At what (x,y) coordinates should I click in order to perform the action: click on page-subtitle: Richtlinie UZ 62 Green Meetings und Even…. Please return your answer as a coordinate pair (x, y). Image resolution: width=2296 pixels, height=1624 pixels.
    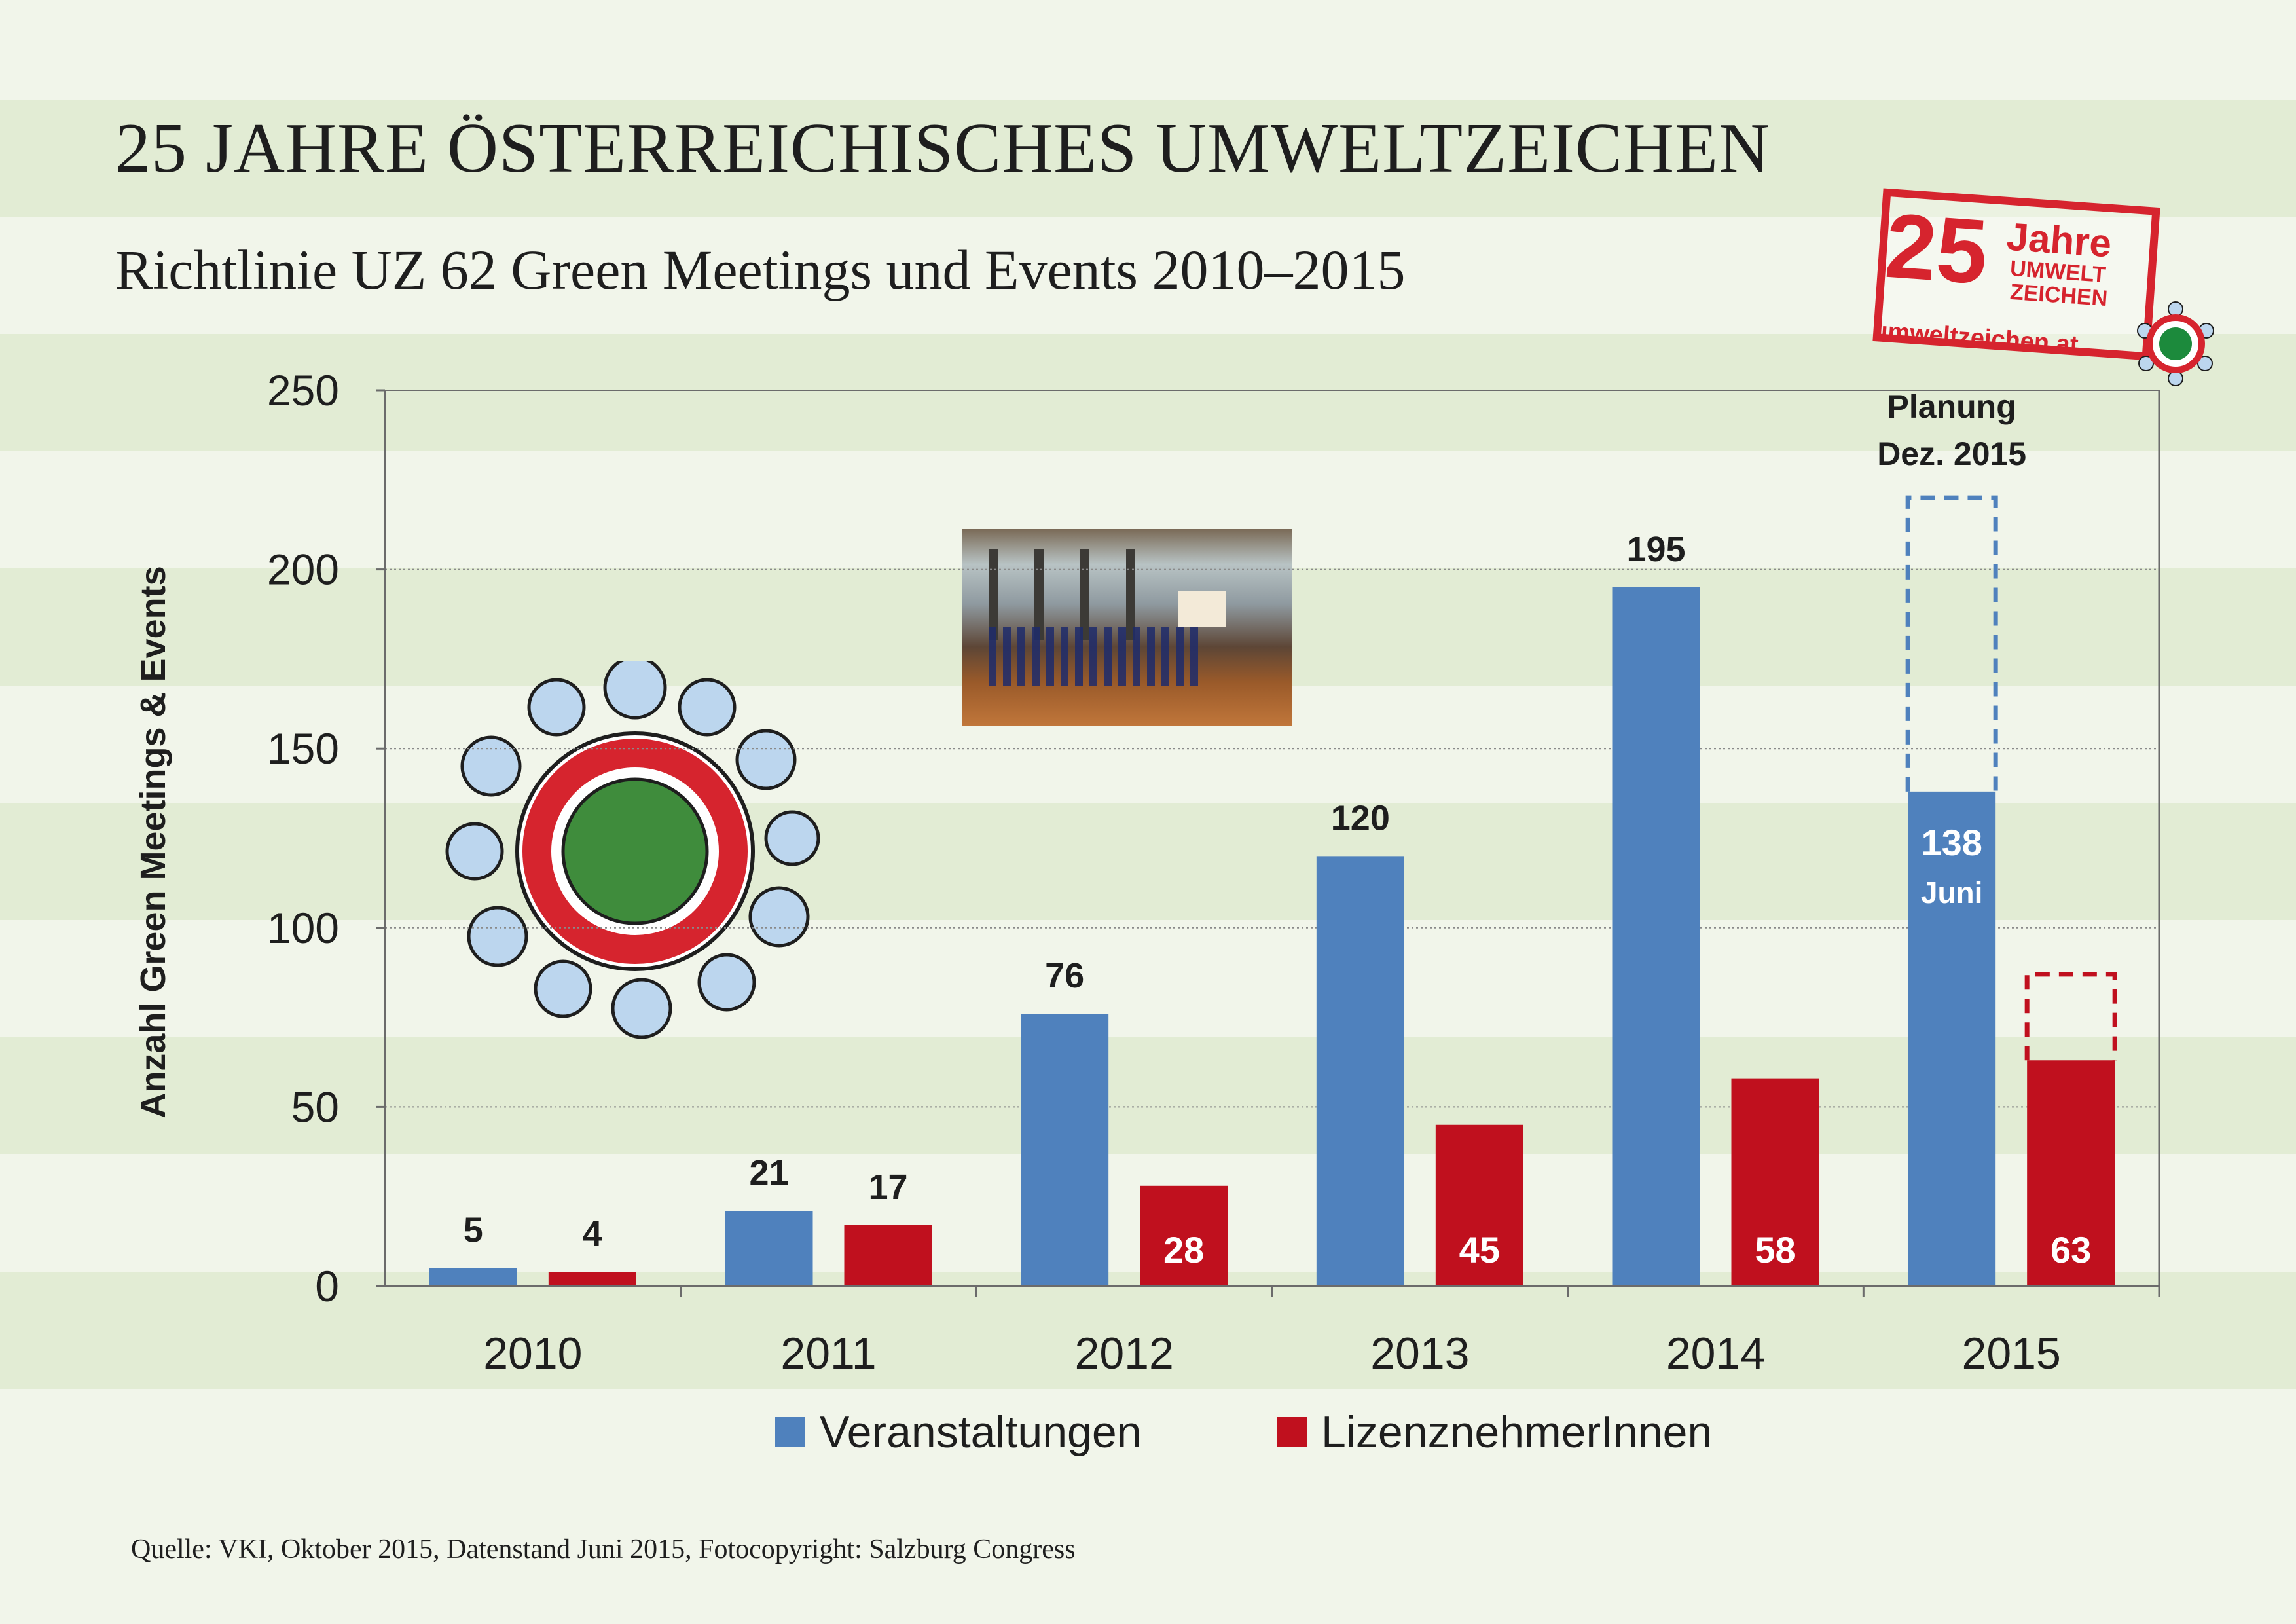
    Looking at the image, I should click on (760, 269).